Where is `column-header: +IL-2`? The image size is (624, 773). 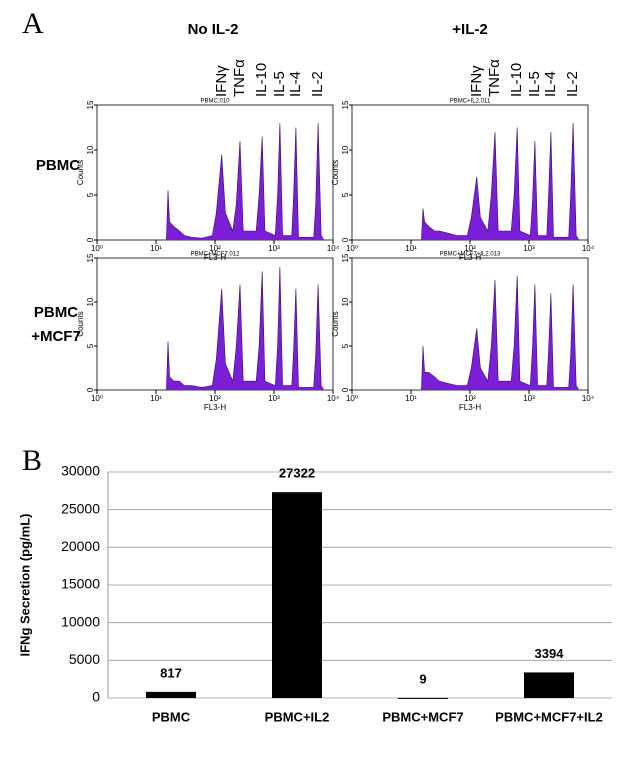 column-header: +IL-2 is located at coordinates (469, 29).